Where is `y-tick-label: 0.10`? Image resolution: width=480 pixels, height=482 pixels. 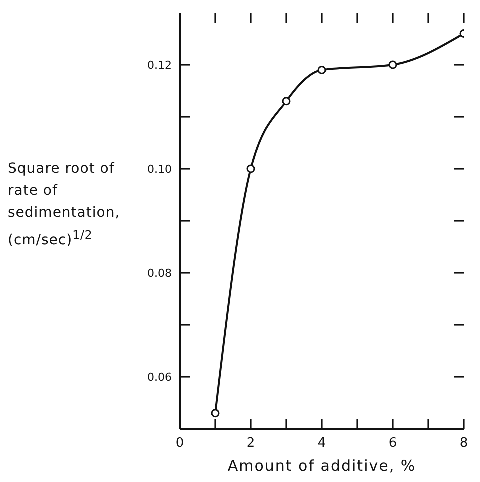
y-tick-label: 0.10 is located at coordinates (160, 169).